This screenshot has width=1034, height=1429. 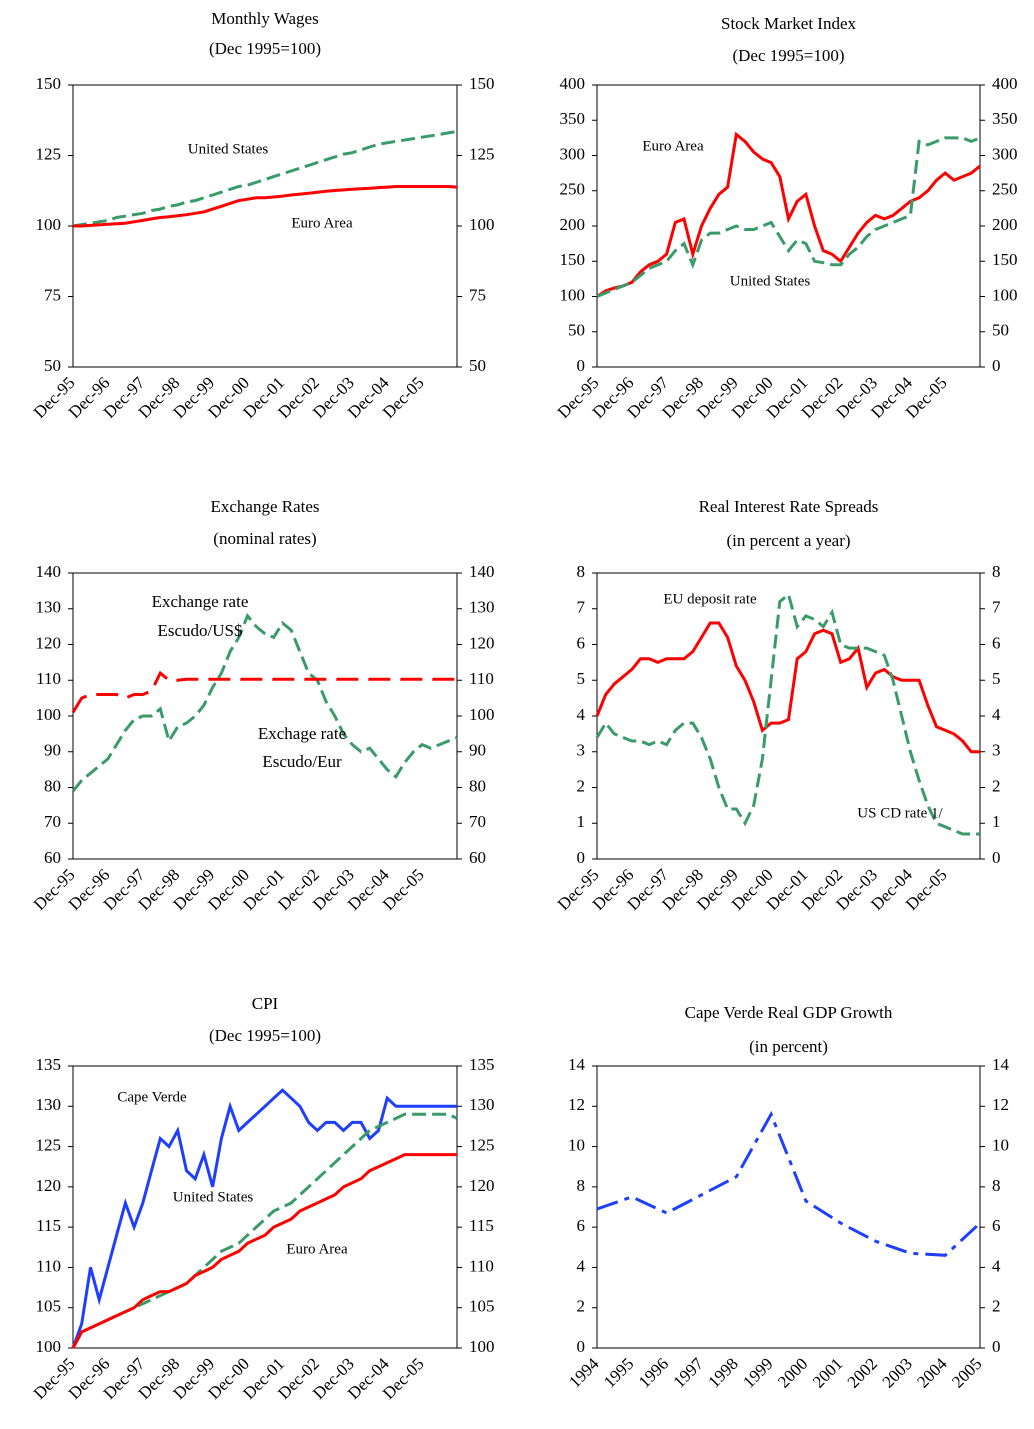 I want to click on x-tick-label: 2000, so click(x=792, y=1372).